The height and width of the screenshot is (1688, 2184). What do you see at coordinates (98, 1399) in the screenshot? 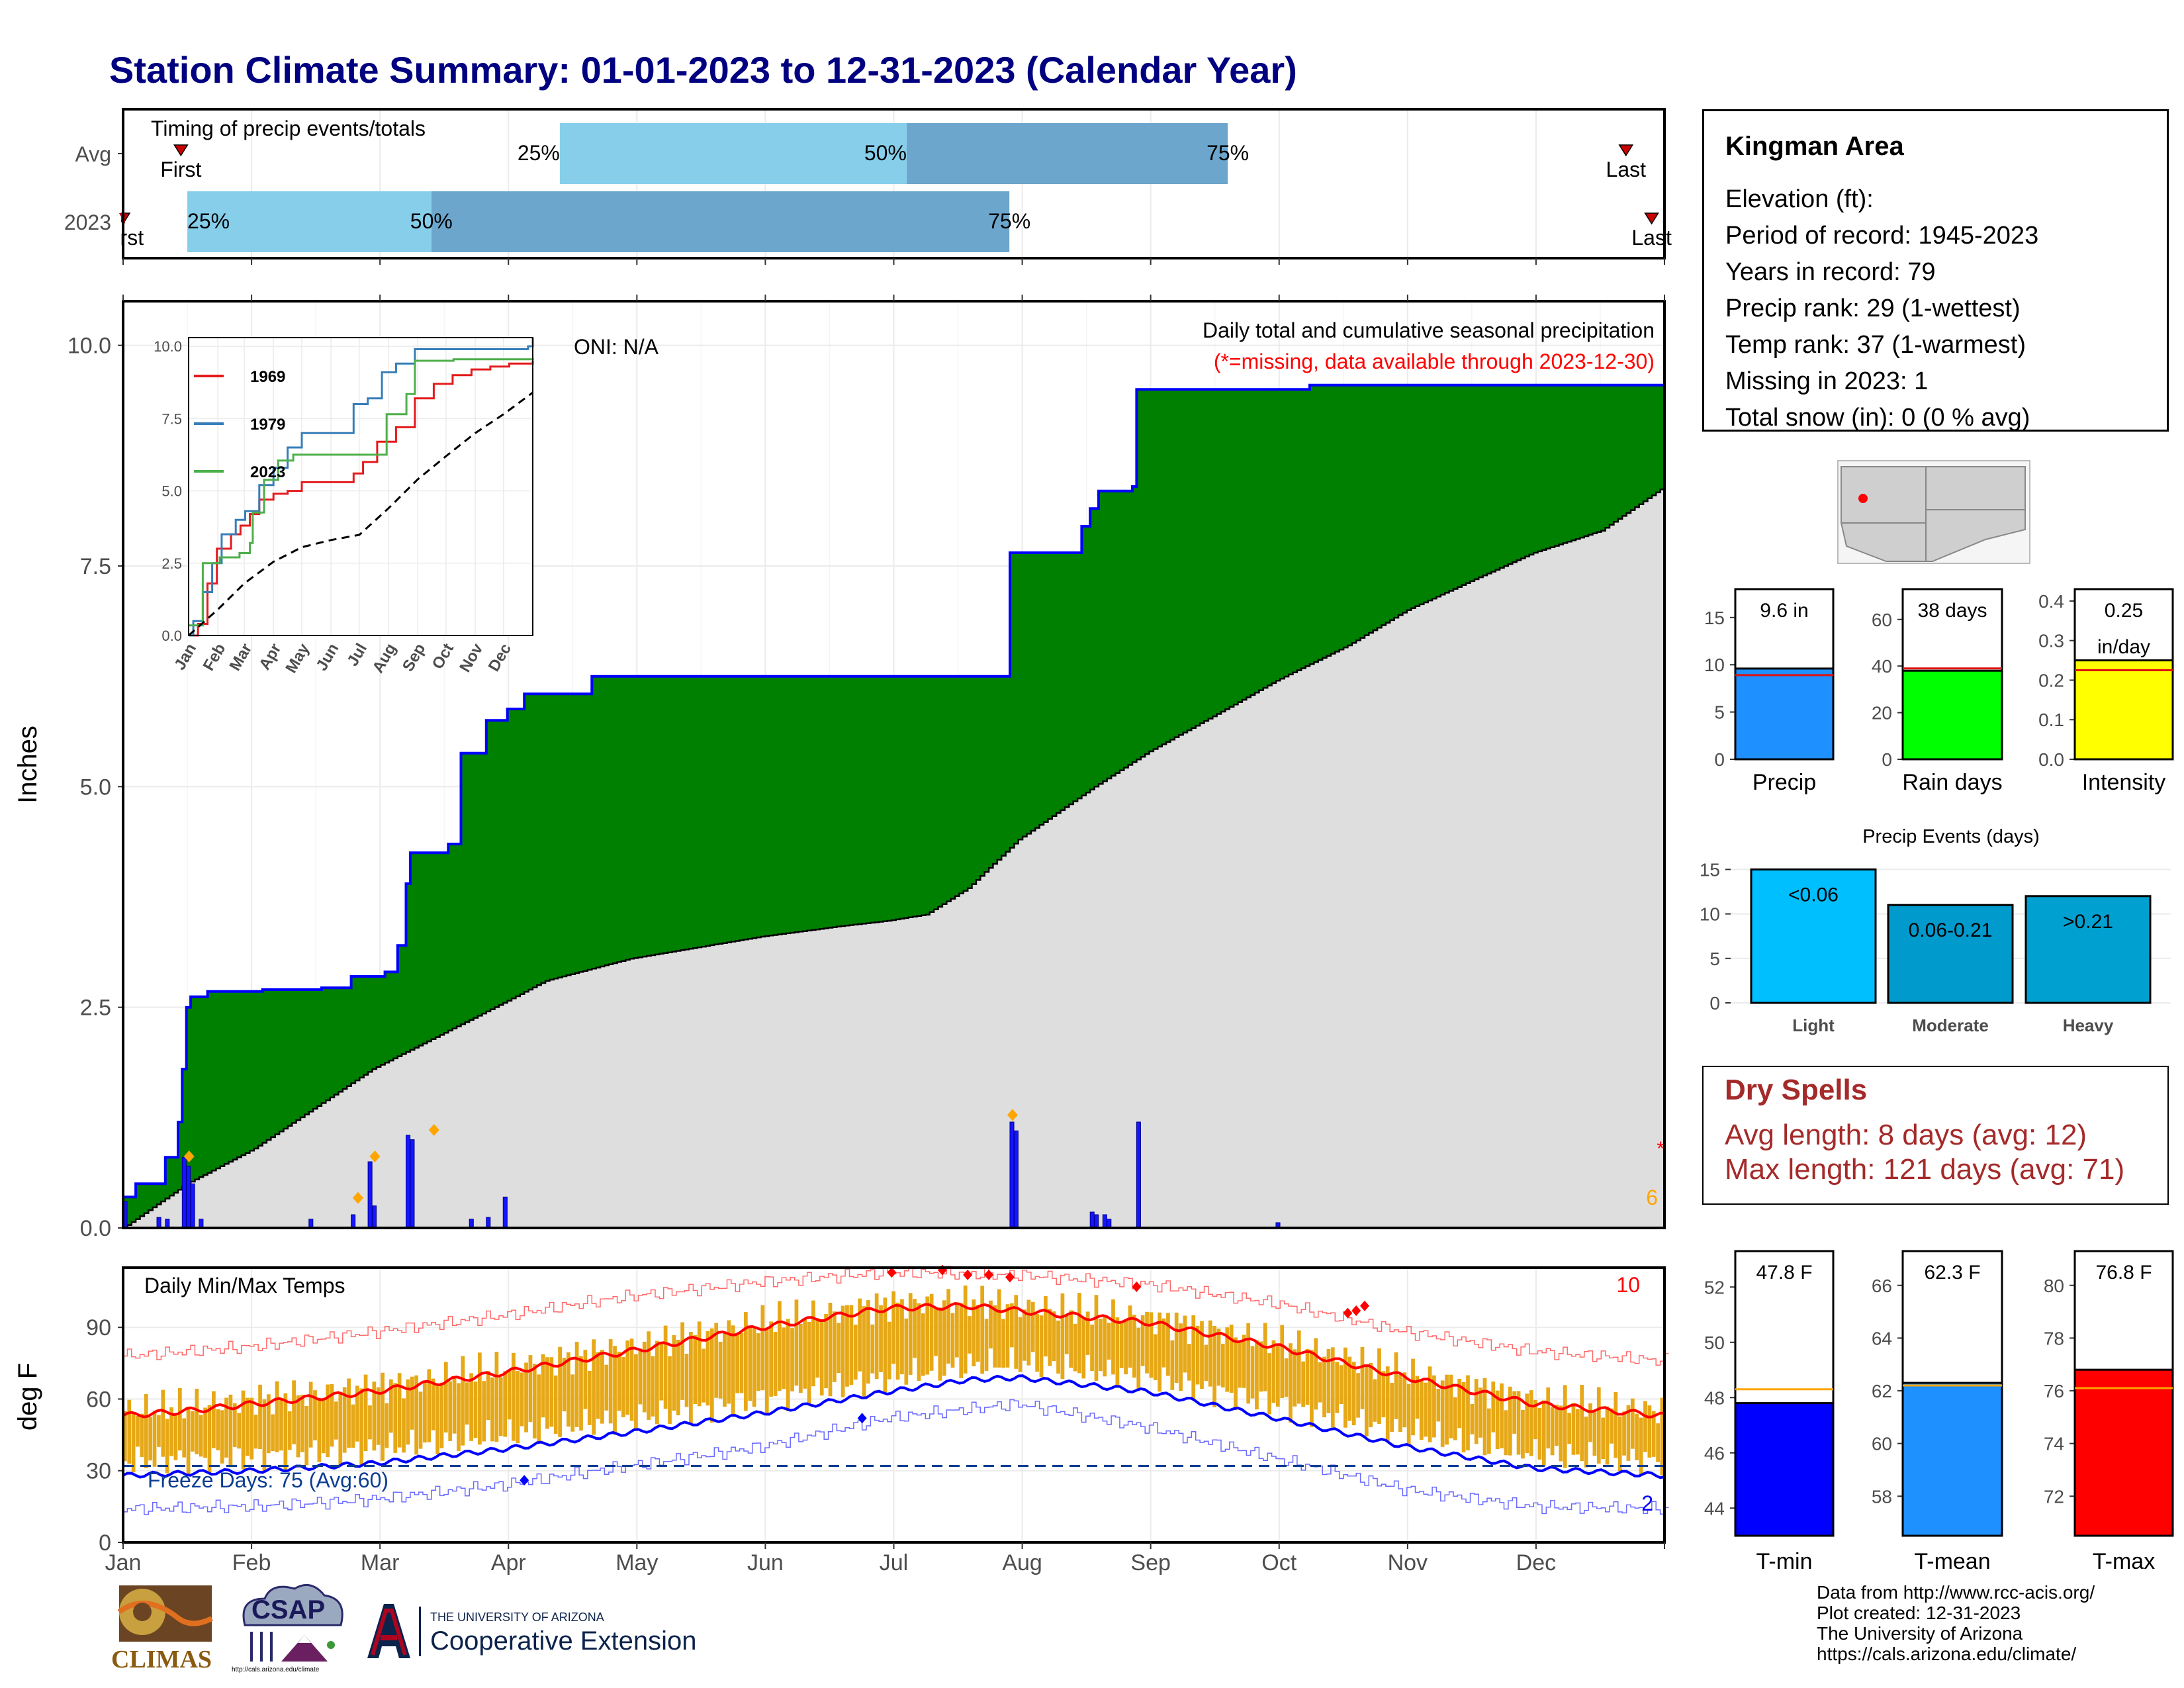
I see `temp-y-tick-label: 60` at bounding box center [98, 1399].